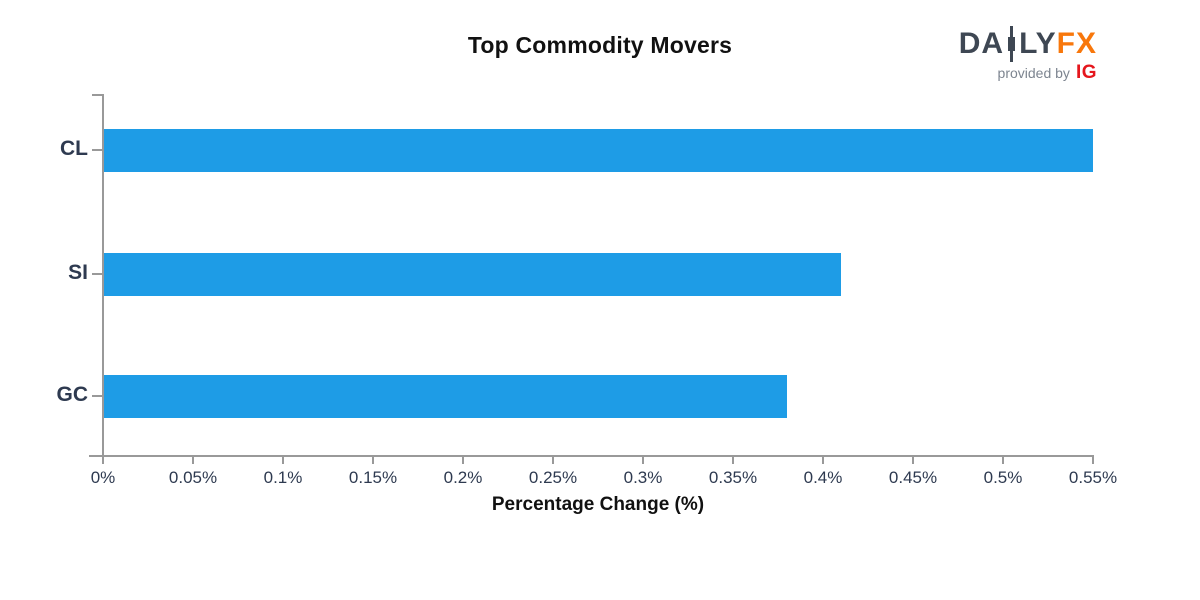 Image resolution: width=1200 pixels, height=600 pixels. I want to click on x-tick-label: 0.15%, so click(373, 477).